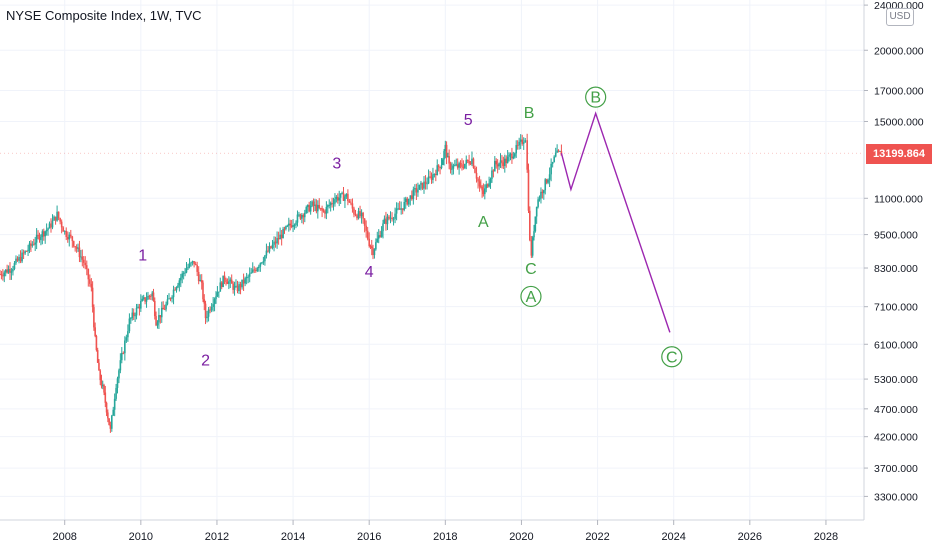 This screenshot has height=550, width=932. Describe the element at coordinates (445, 537) in the screenshot. I see `x-tick-label: 2018` at that location.